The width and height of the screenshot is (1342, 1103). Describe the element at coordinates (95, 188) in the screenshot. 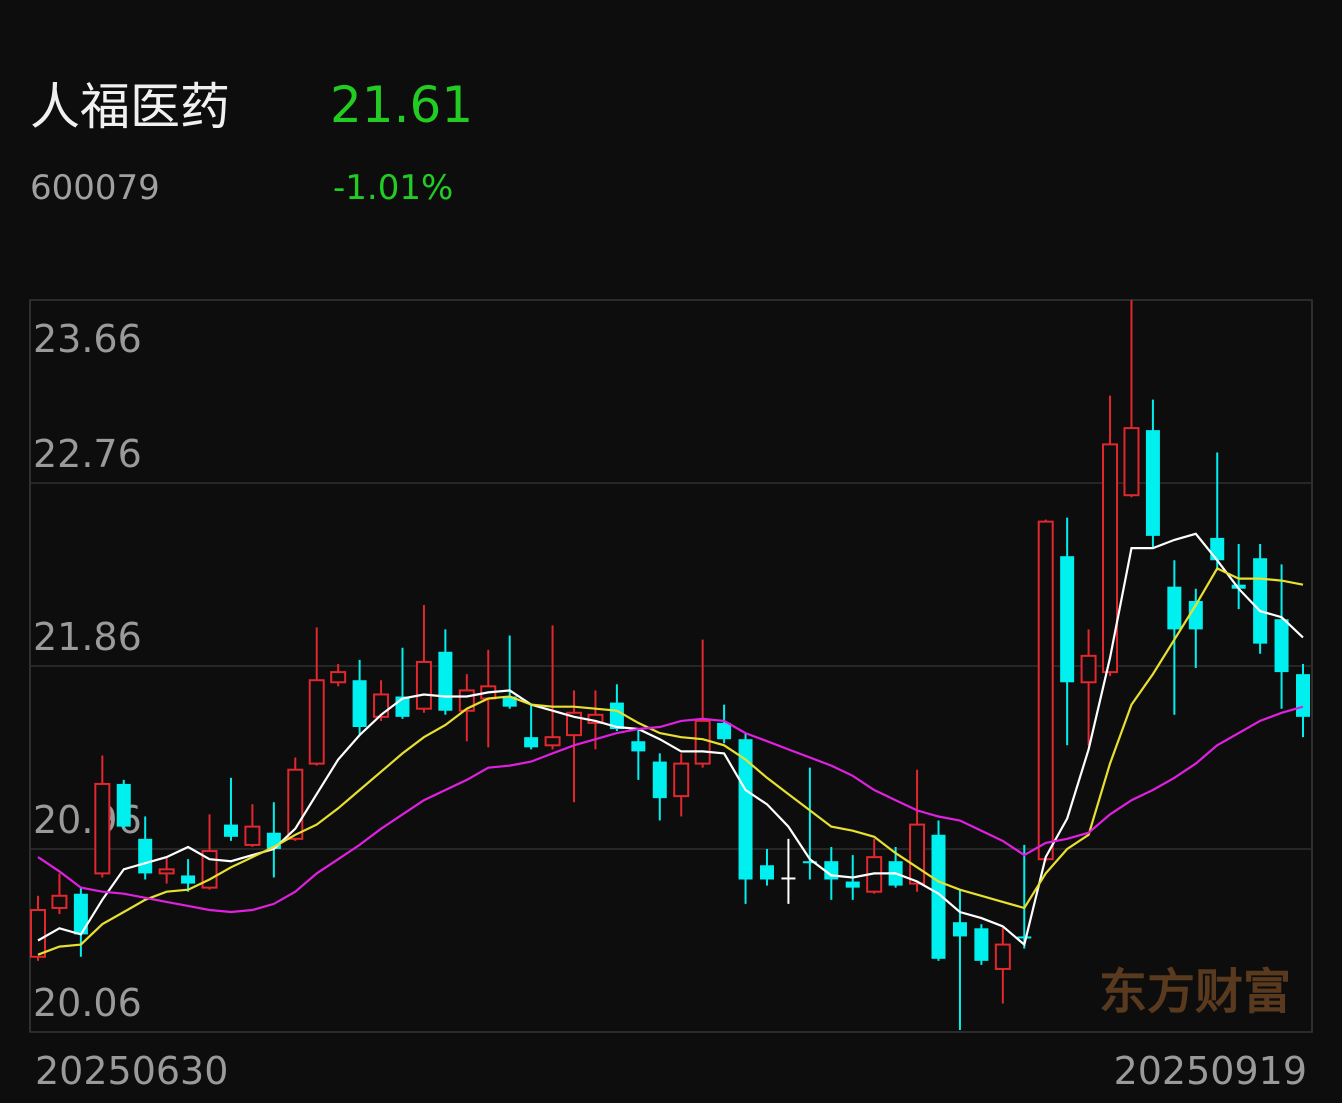

I see `stock-code: 600079` at that location.